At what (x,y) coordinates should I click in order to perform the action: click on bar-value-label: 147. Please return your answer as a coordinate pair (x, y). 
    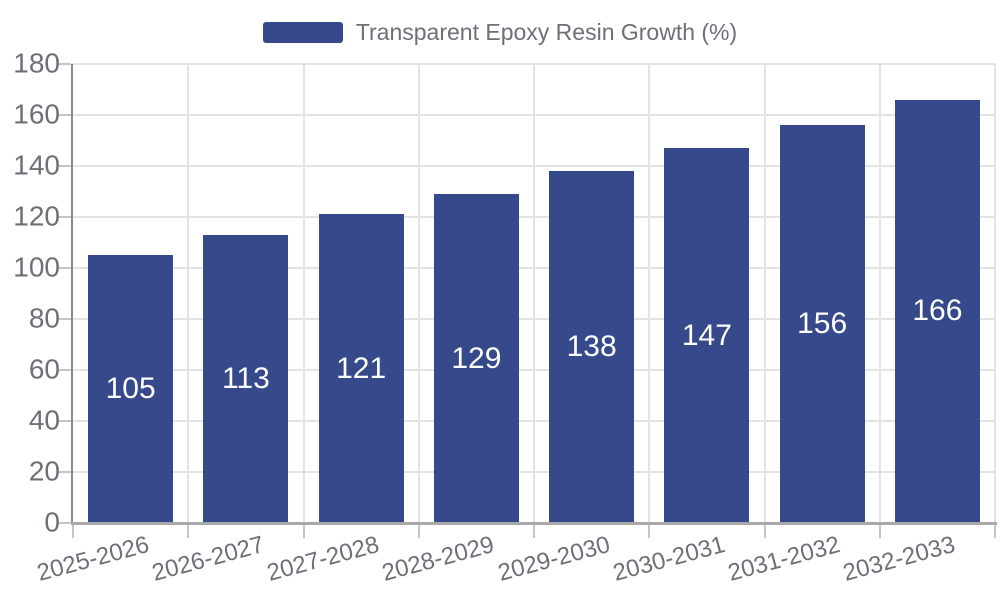
    Looking at the image, I should click on (706, 335).